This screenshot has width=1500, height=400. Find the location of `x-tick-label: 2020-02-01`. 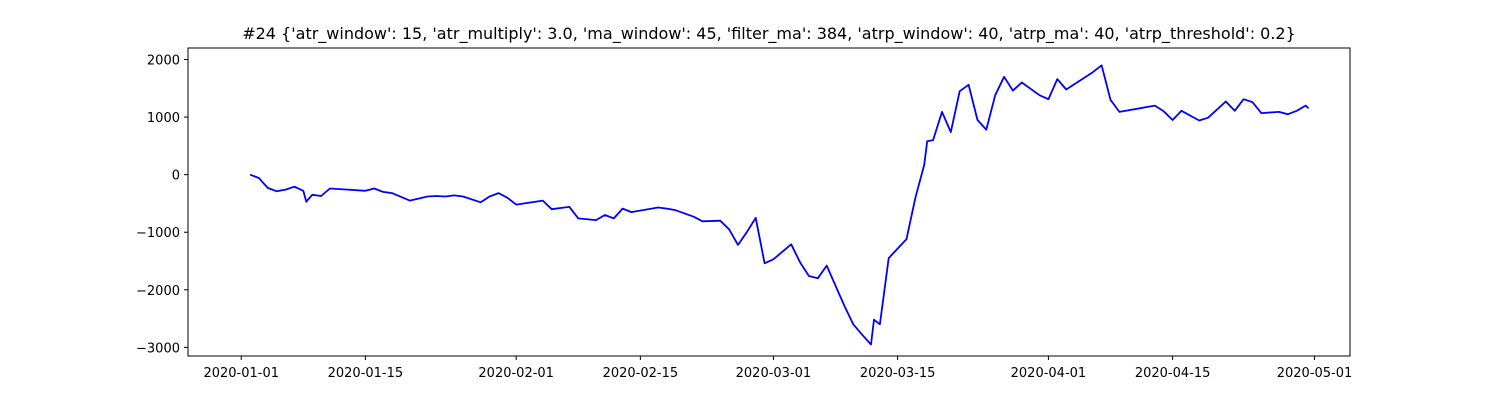

x-tick-label: 2020-02-01 is located at coordinates (516, 373).